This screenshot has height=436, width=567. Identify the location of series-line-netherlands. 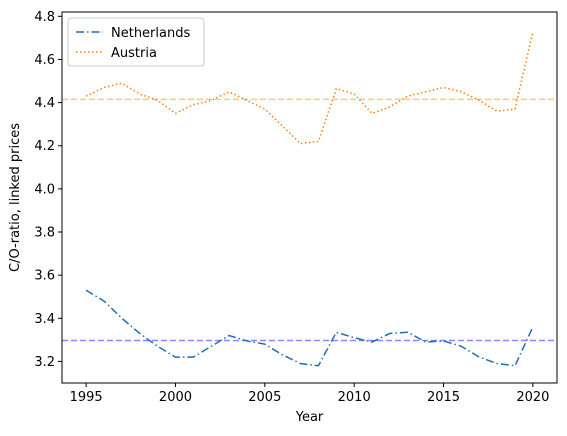
(309, 328).